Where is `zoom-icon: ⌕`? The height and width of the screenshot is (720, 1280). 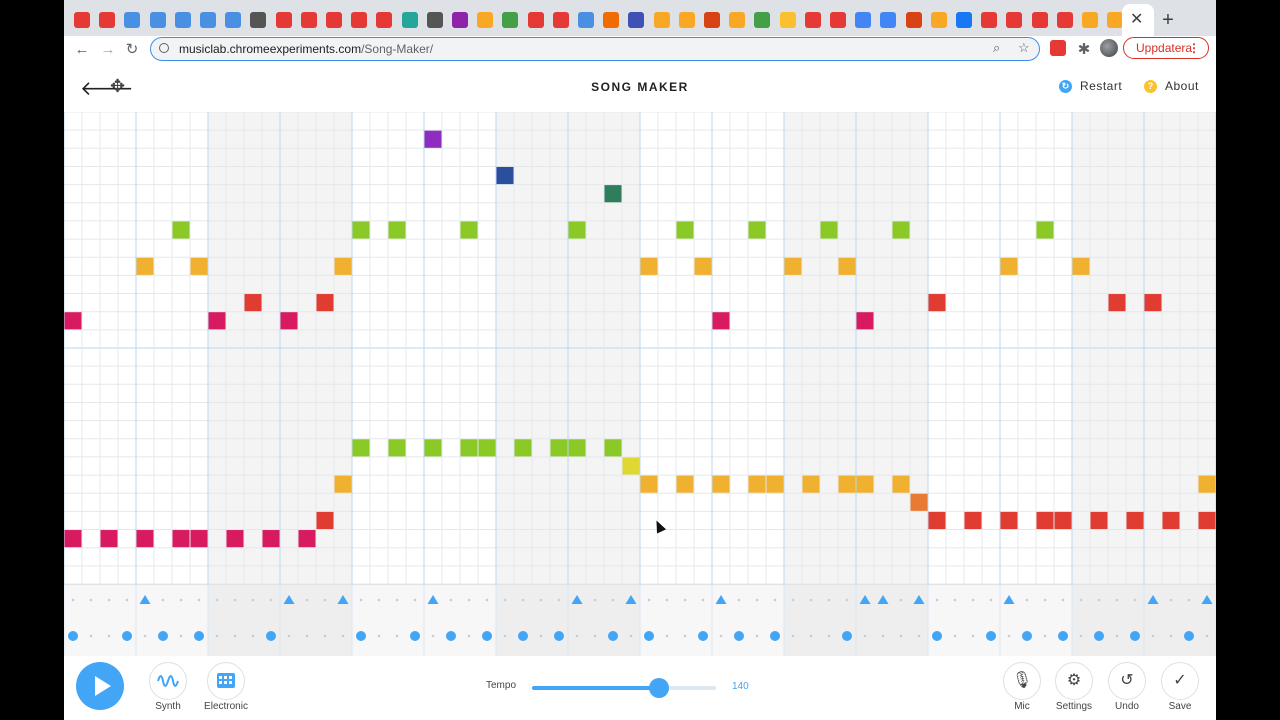 zoom-icon: ⌕ is located at coordinates (997, 47).